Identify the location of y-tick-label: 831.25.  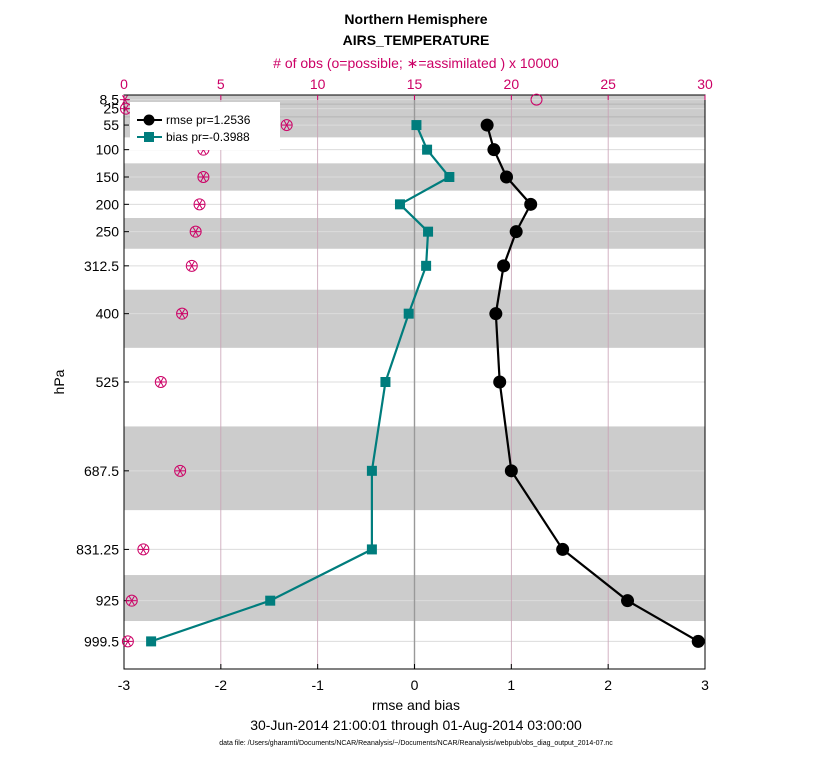
(97, 549).